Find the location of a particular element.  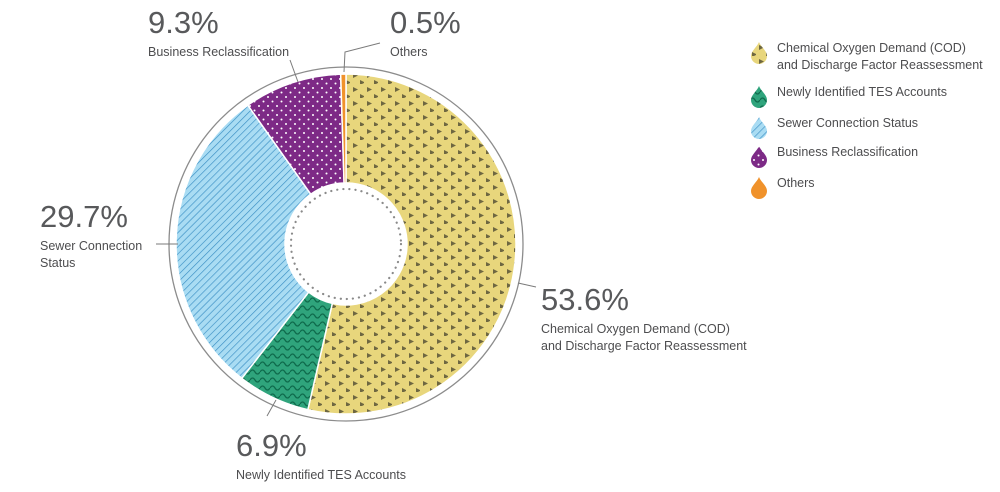

legend-label-sewer-connection-status: Sewer Connection Status is located at coordinates (847, 123).